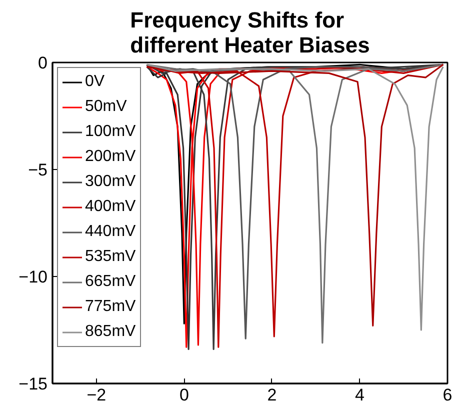  Describe the element at coordinates (95, 82) in the screenshot. I see `legend-label: 0V` at that location.